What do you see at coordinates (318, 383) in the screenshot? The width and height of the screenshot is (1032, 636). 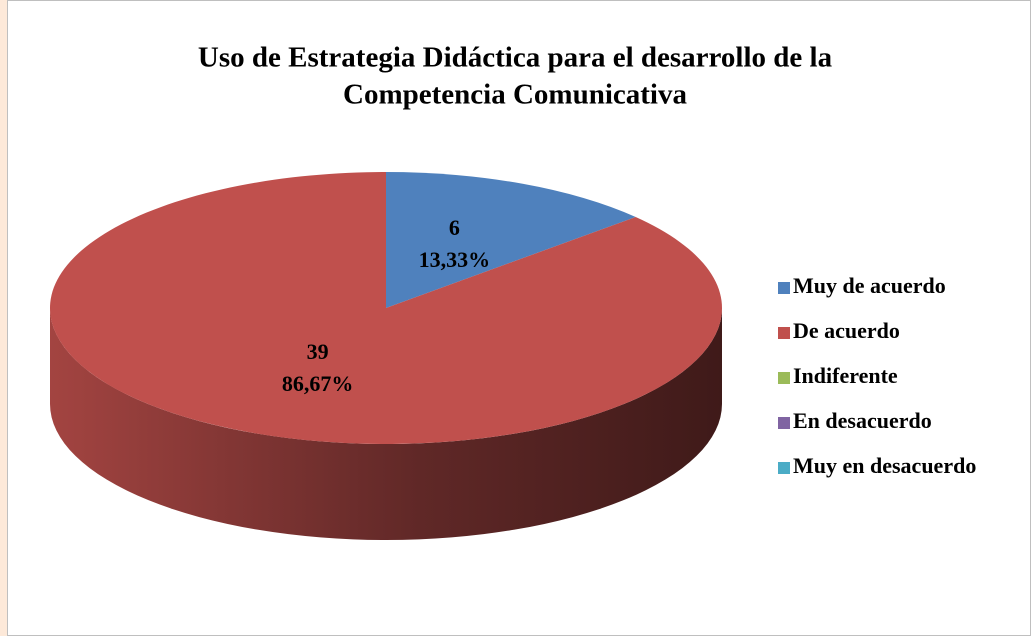 I see `data-label-percent: 86,67%` at bounding box center [318, 383].